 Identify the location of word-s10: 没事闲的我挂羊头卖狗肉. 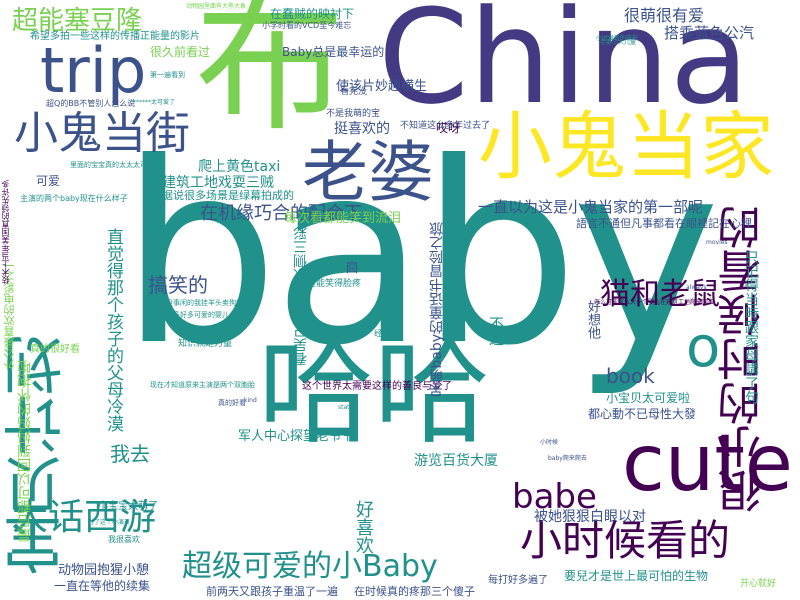
(204, 303).